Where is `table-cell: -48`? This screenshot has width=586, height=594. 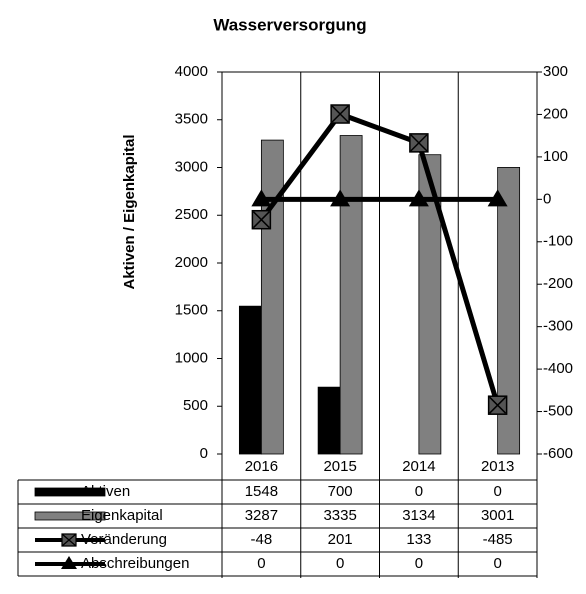
table-cell: -48 is located at coordinates (262, 539).